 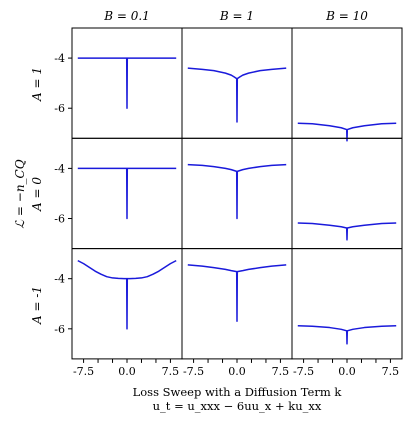 What do you see at coordinates (303, 371) in the screenshot?
I see `x-tick-label-c2-0: -7.5` at bounding box center [303, 371].